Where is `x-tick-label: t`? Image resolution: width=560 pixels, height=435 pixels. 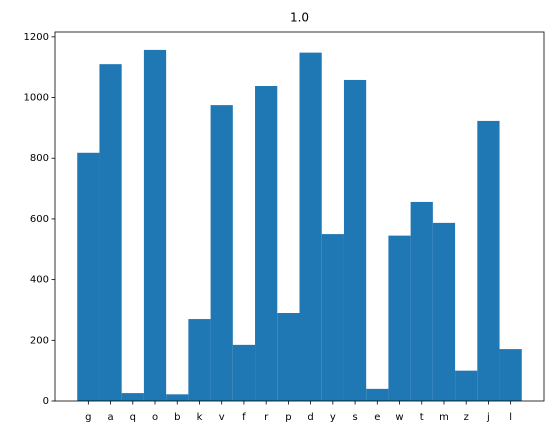
x-tick-label: t is located at coordinates (422, 417).